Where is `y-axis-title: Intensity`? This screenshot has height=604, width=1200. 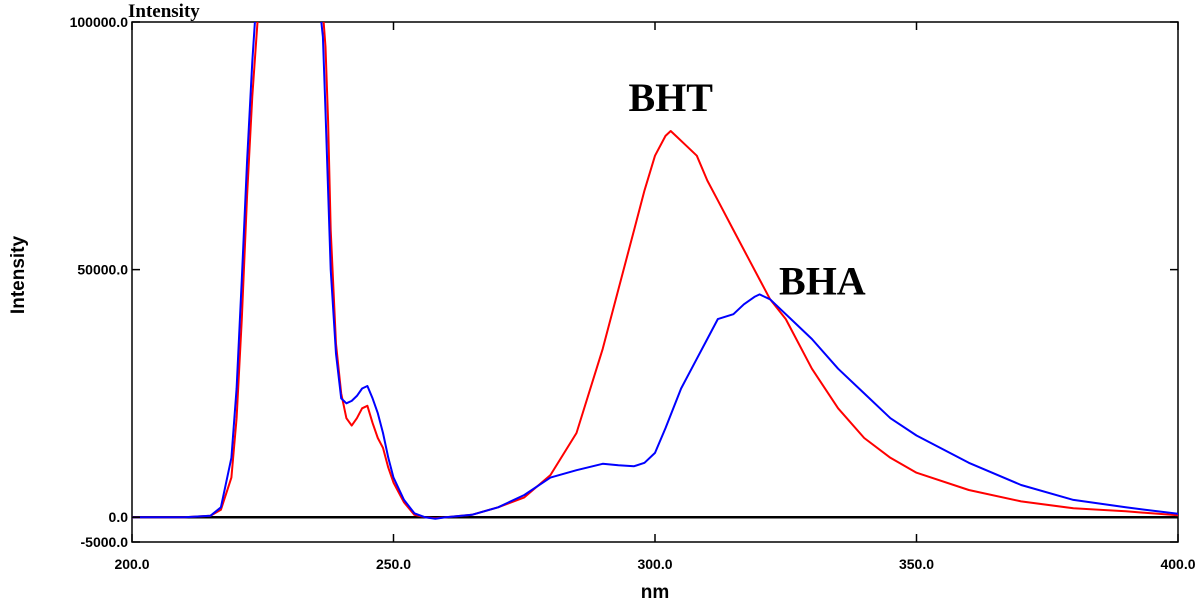
y-axis-title: Intensity is located at coordinates (18, 275).